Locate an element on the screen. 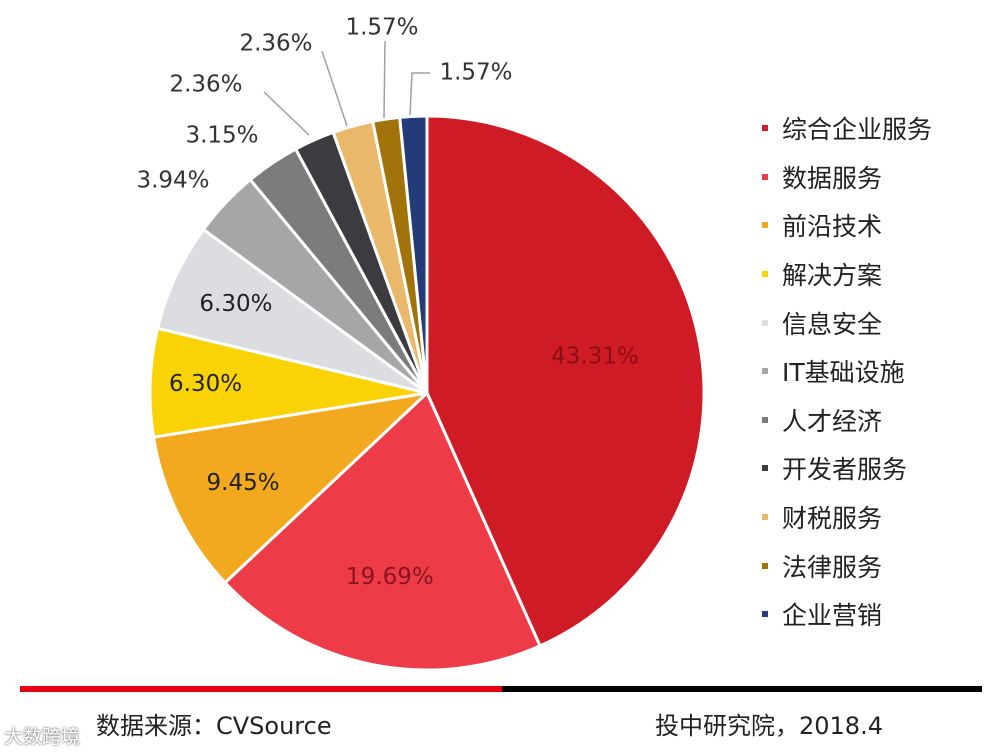 The height and width of the screenshot is (752, 1004). legend-item: 信息安全 is located at coordinates (847, 322).